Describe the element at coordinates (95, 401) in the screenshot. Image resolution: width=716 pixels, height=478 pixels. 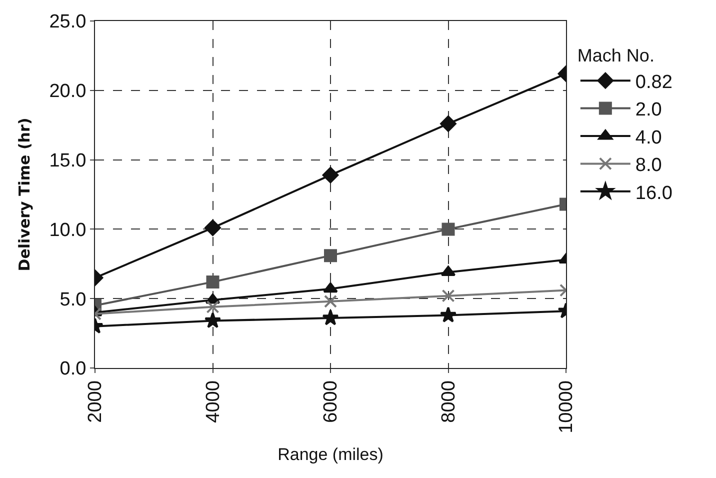
I see `x-tick-label: 2000` at that location.